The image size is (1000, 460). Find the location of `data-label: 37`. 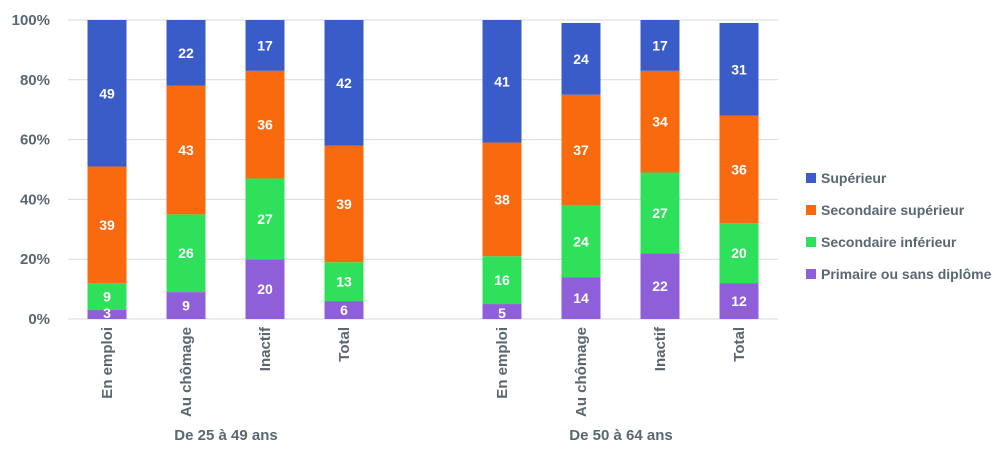

data-label: 37 is located at coordinates (581, 150).